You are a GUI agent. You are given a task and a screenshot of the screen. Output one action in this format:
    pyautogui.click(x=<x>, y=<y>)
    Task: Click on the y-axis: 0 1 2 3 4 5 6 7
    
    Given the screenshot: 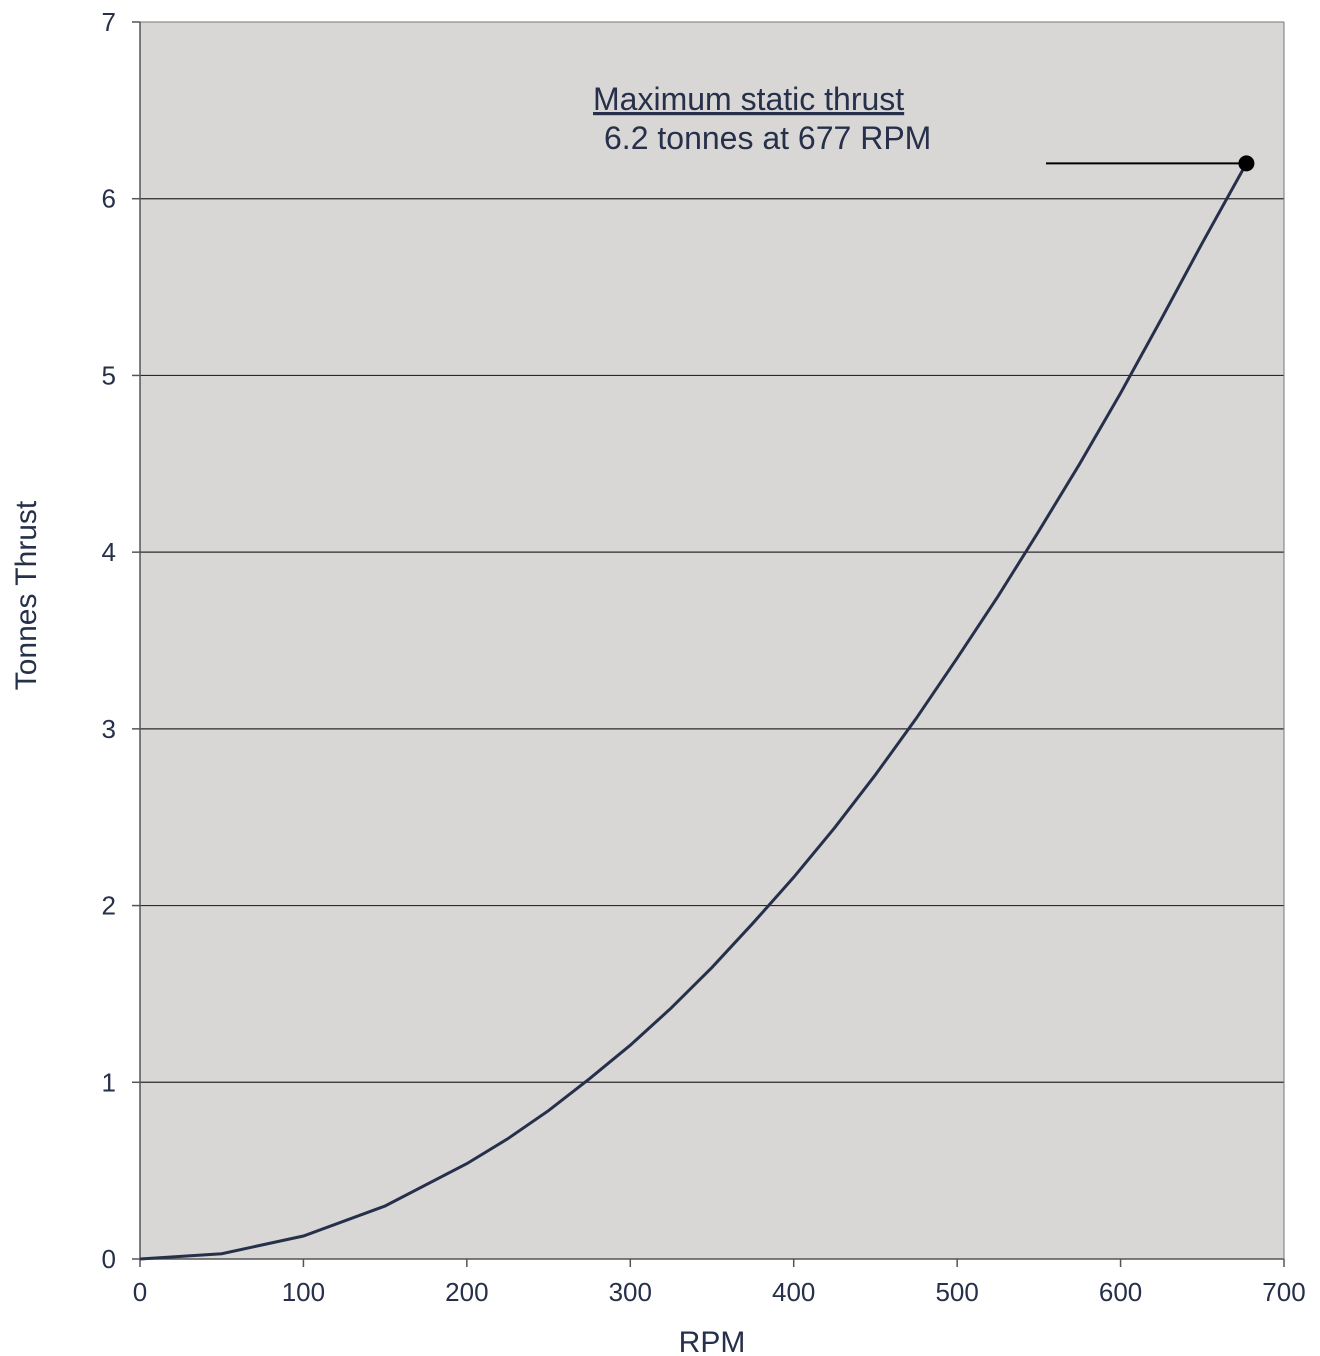 What is the action you would take?
    pyautogui.click(x=121, y=640)
    